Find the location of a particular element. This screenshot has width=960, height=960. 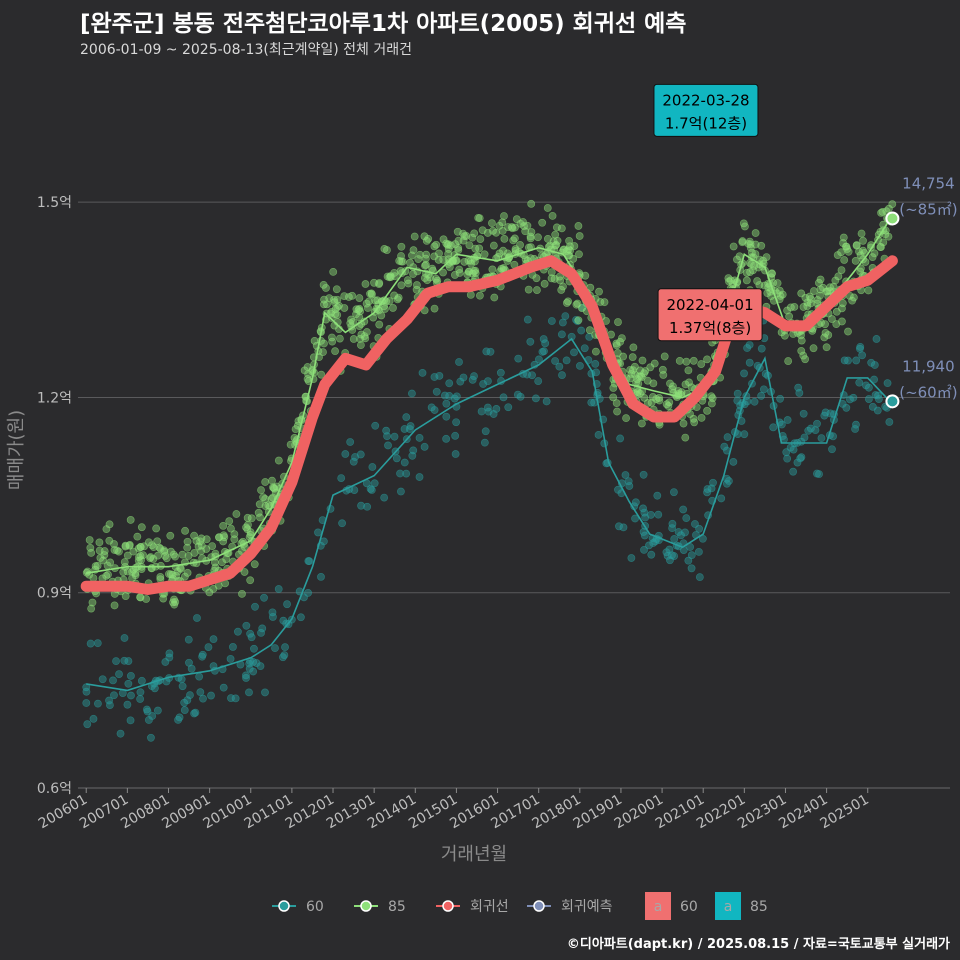

x-axis-title: 거래년월 is located at coordinates (474, 854).